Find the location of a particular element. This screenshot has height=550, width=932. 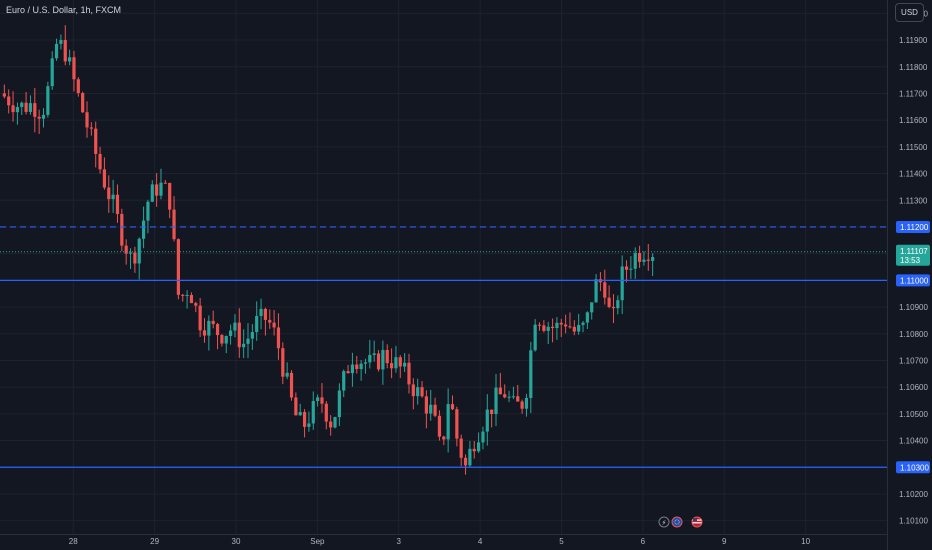

last-price-tag is located at coordinates (913, 255).